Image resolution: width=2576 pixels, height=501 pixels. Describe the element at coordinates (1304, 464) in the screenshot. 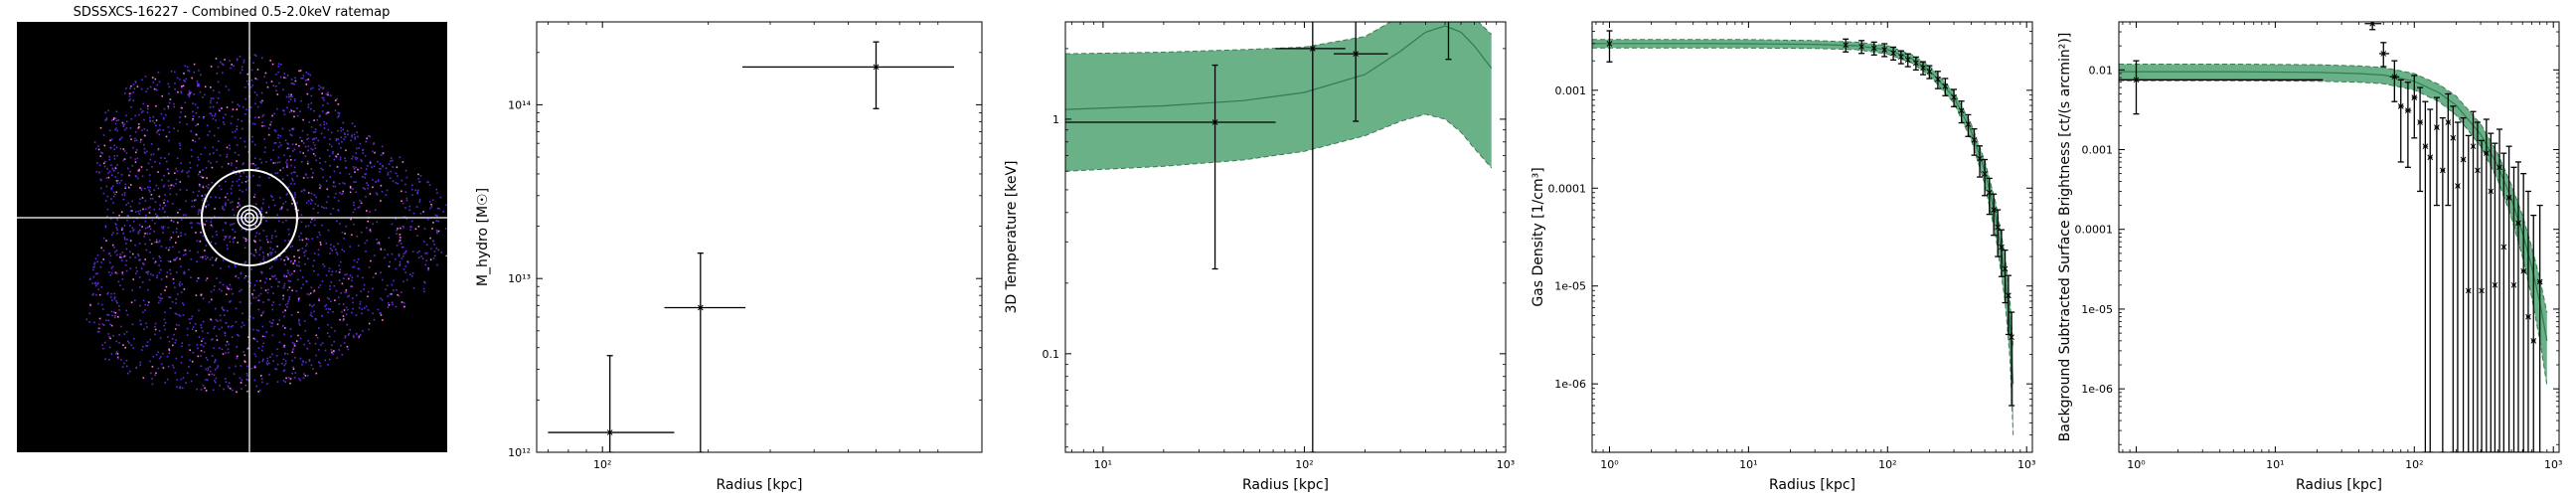

I see `x-tick-label: 10²` at that location.